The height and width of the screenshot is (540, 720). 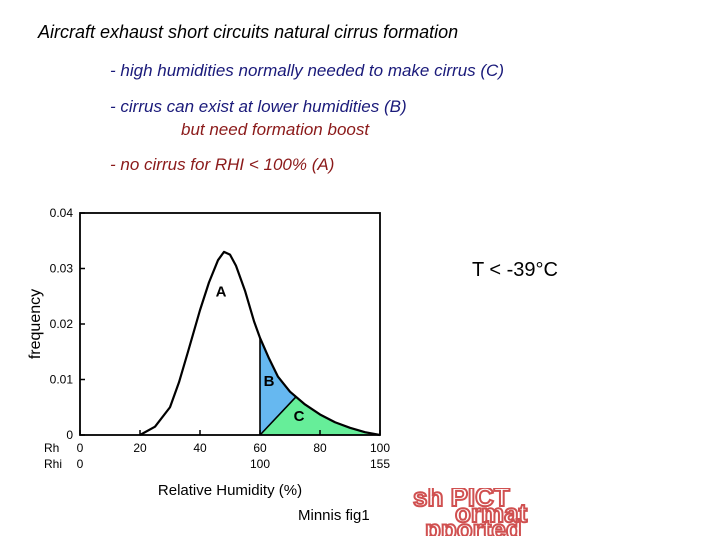 What do you see at coordinates (269, 381) in the screenshot?
I see `region-label-b: B` at bounding box center [269, 381].